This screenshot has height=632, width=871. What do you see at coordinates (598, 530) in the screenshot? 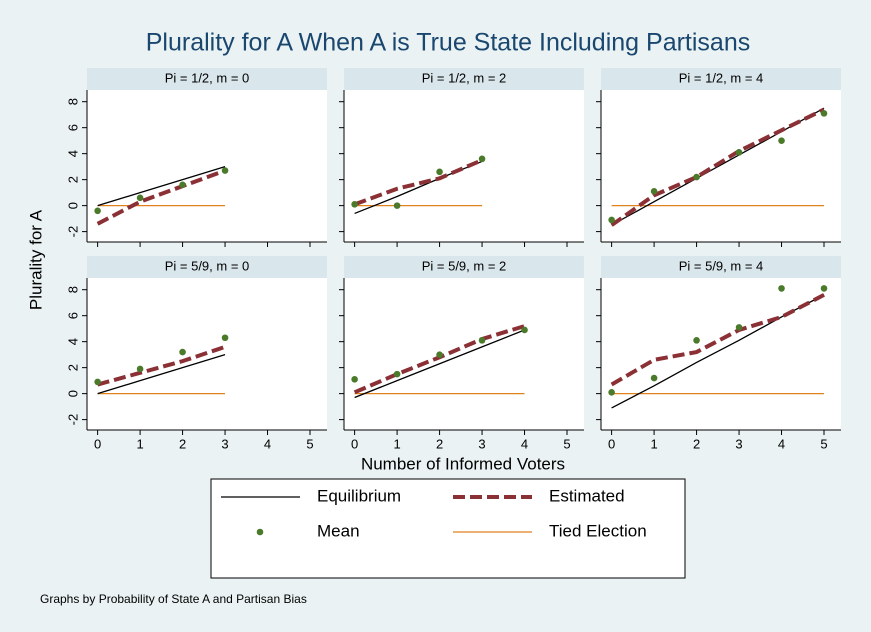
I see `legend-label: Tied Election` at bounding box center [598, 530].